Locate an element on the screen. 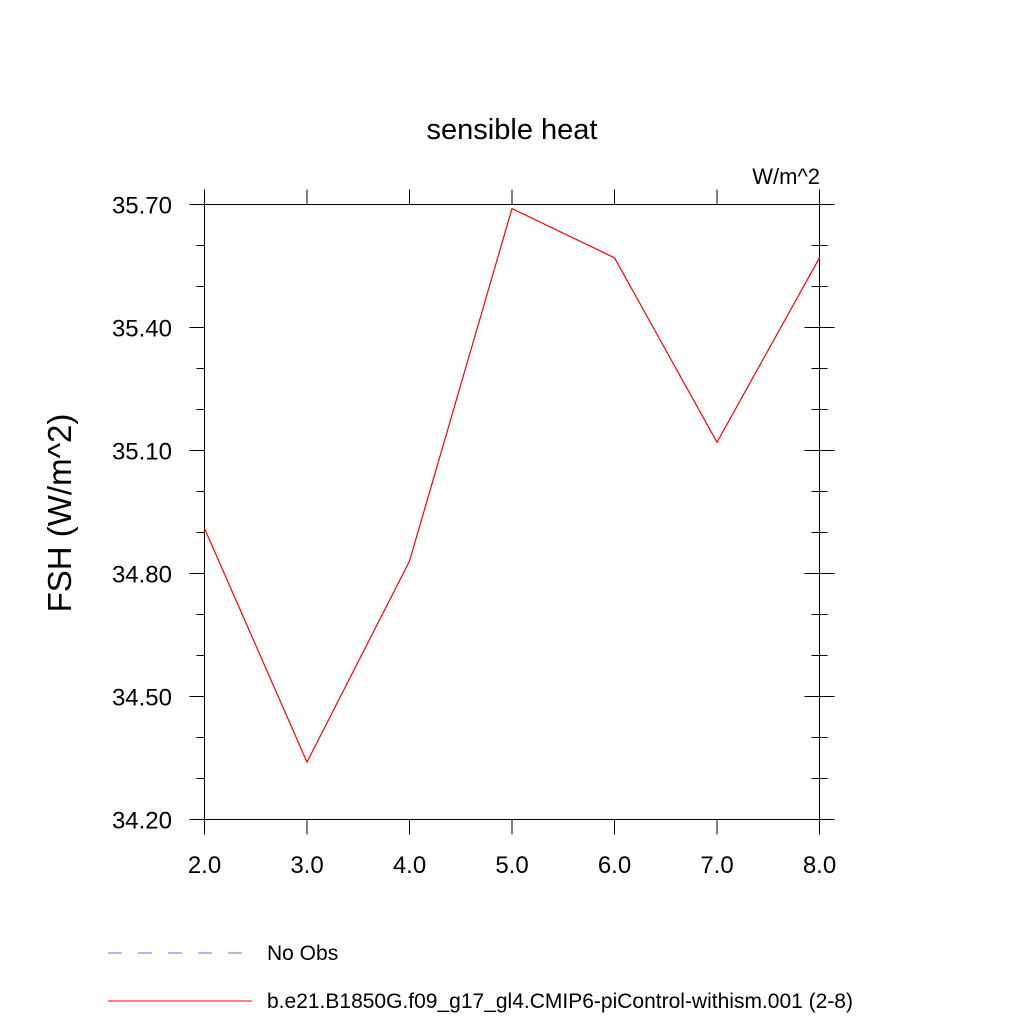 Image resolution: width=1024 pixels, height=1024 pixels. x-tick-label: 3.0 is located at coordinates (306, 865).